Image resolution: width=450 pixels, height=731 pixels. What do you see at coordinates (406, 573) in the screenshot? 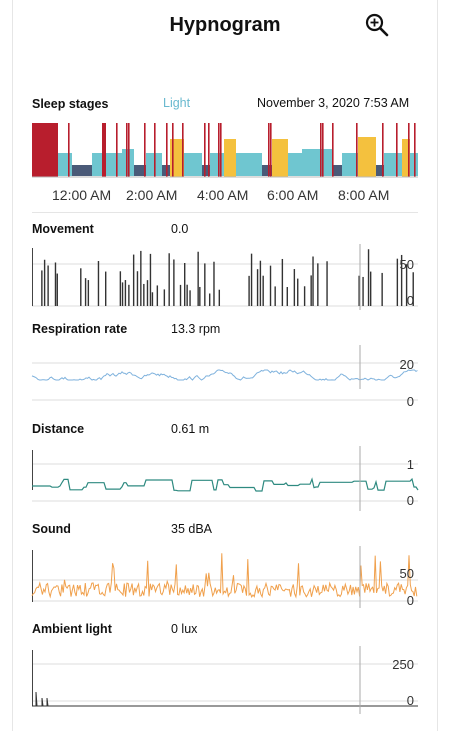
I see `sound-axis-max: 50` at bounding box center [406, 573].